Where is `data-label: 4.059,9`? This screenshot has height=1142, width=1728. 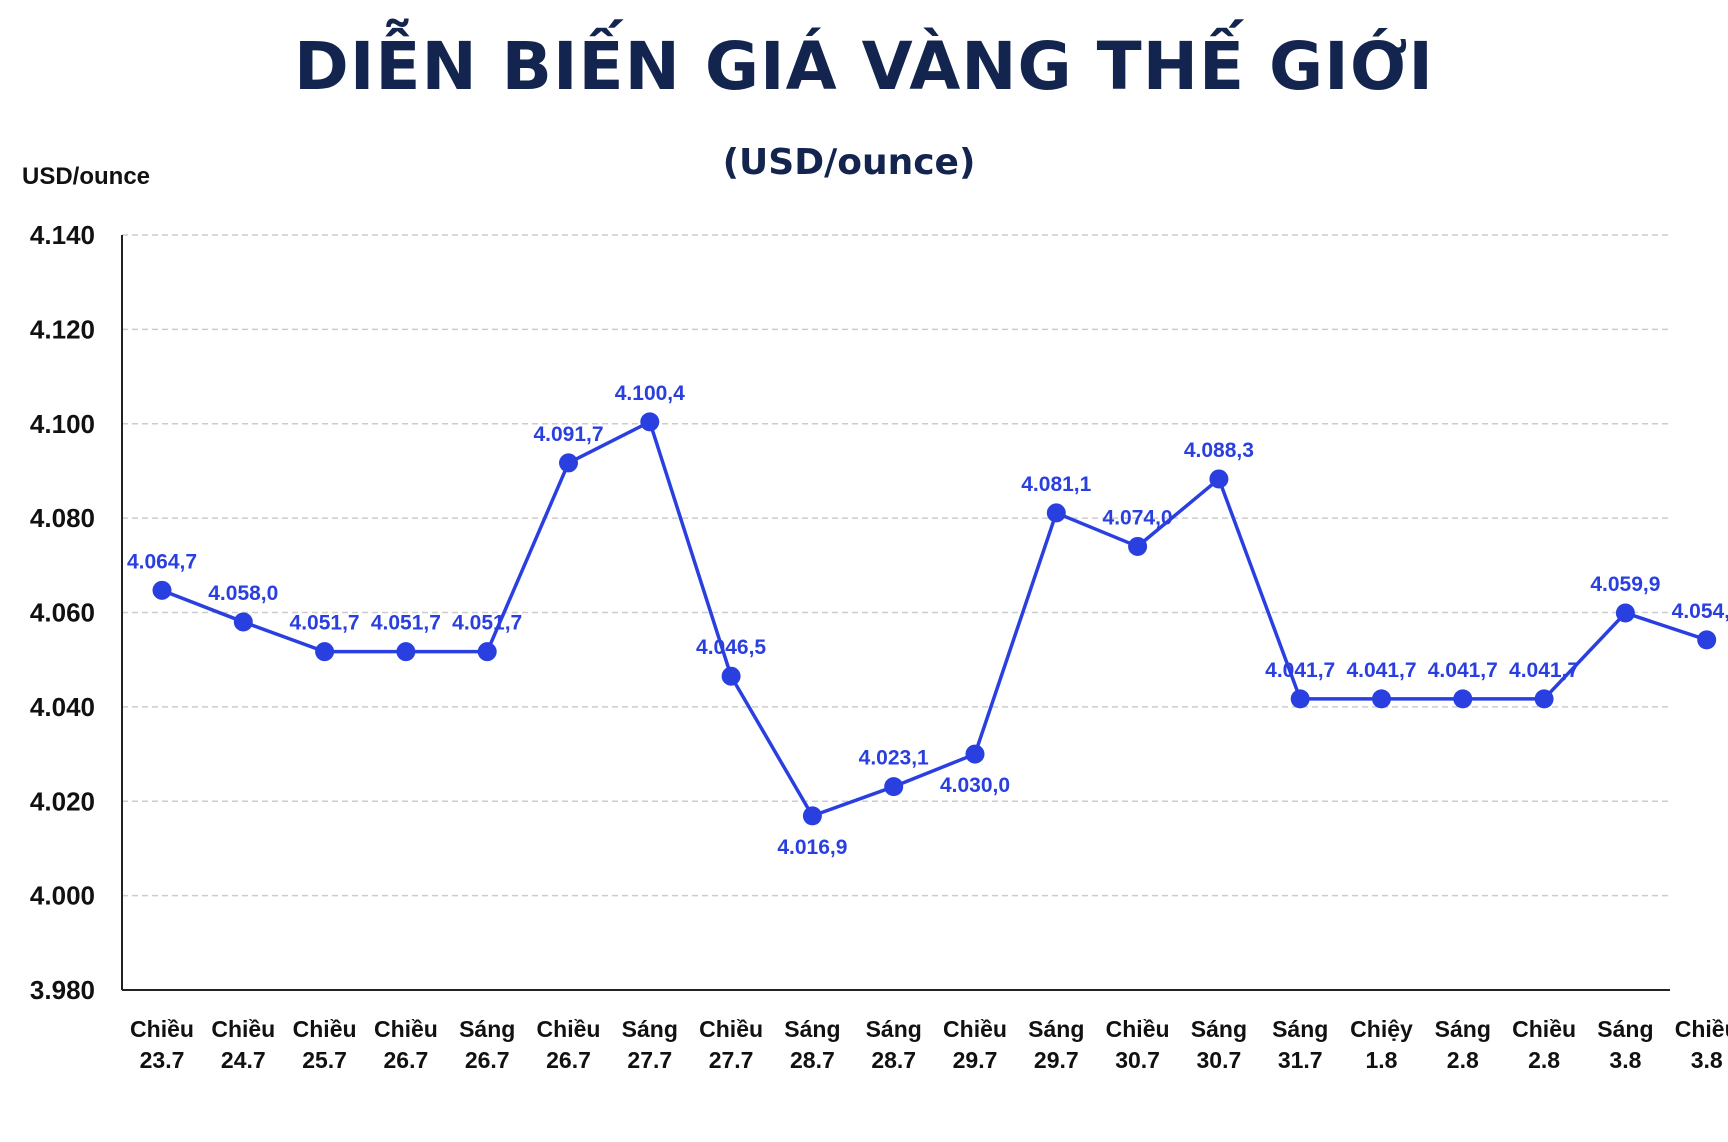
data-label: 4.059,9 is located at coordinates (1625, 584).